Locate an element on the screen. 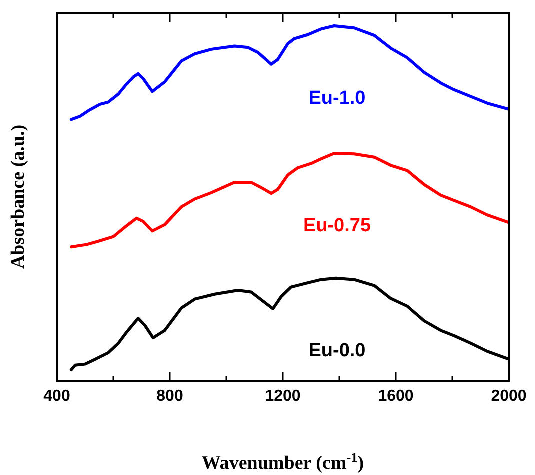 The width and height of the screenshot is (535, 475). x-tick-label: 2000 is located at coordinates (509, 396).